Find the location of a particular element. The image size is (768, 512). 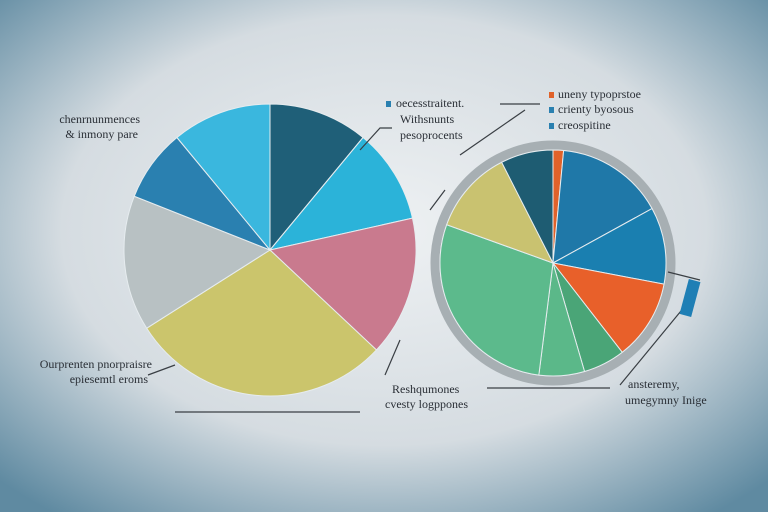

annotation: umegymny Inige is located at coordinates (666, 400).